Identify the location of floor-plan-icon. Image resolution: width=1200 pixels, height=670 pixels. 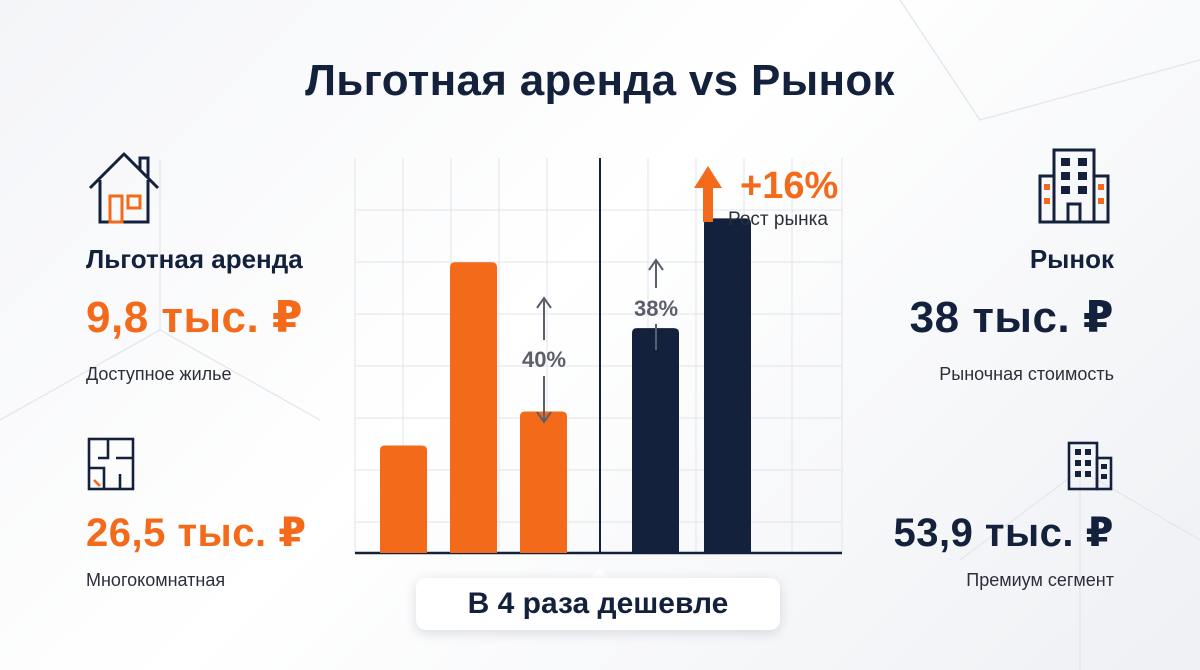
(111, 464).